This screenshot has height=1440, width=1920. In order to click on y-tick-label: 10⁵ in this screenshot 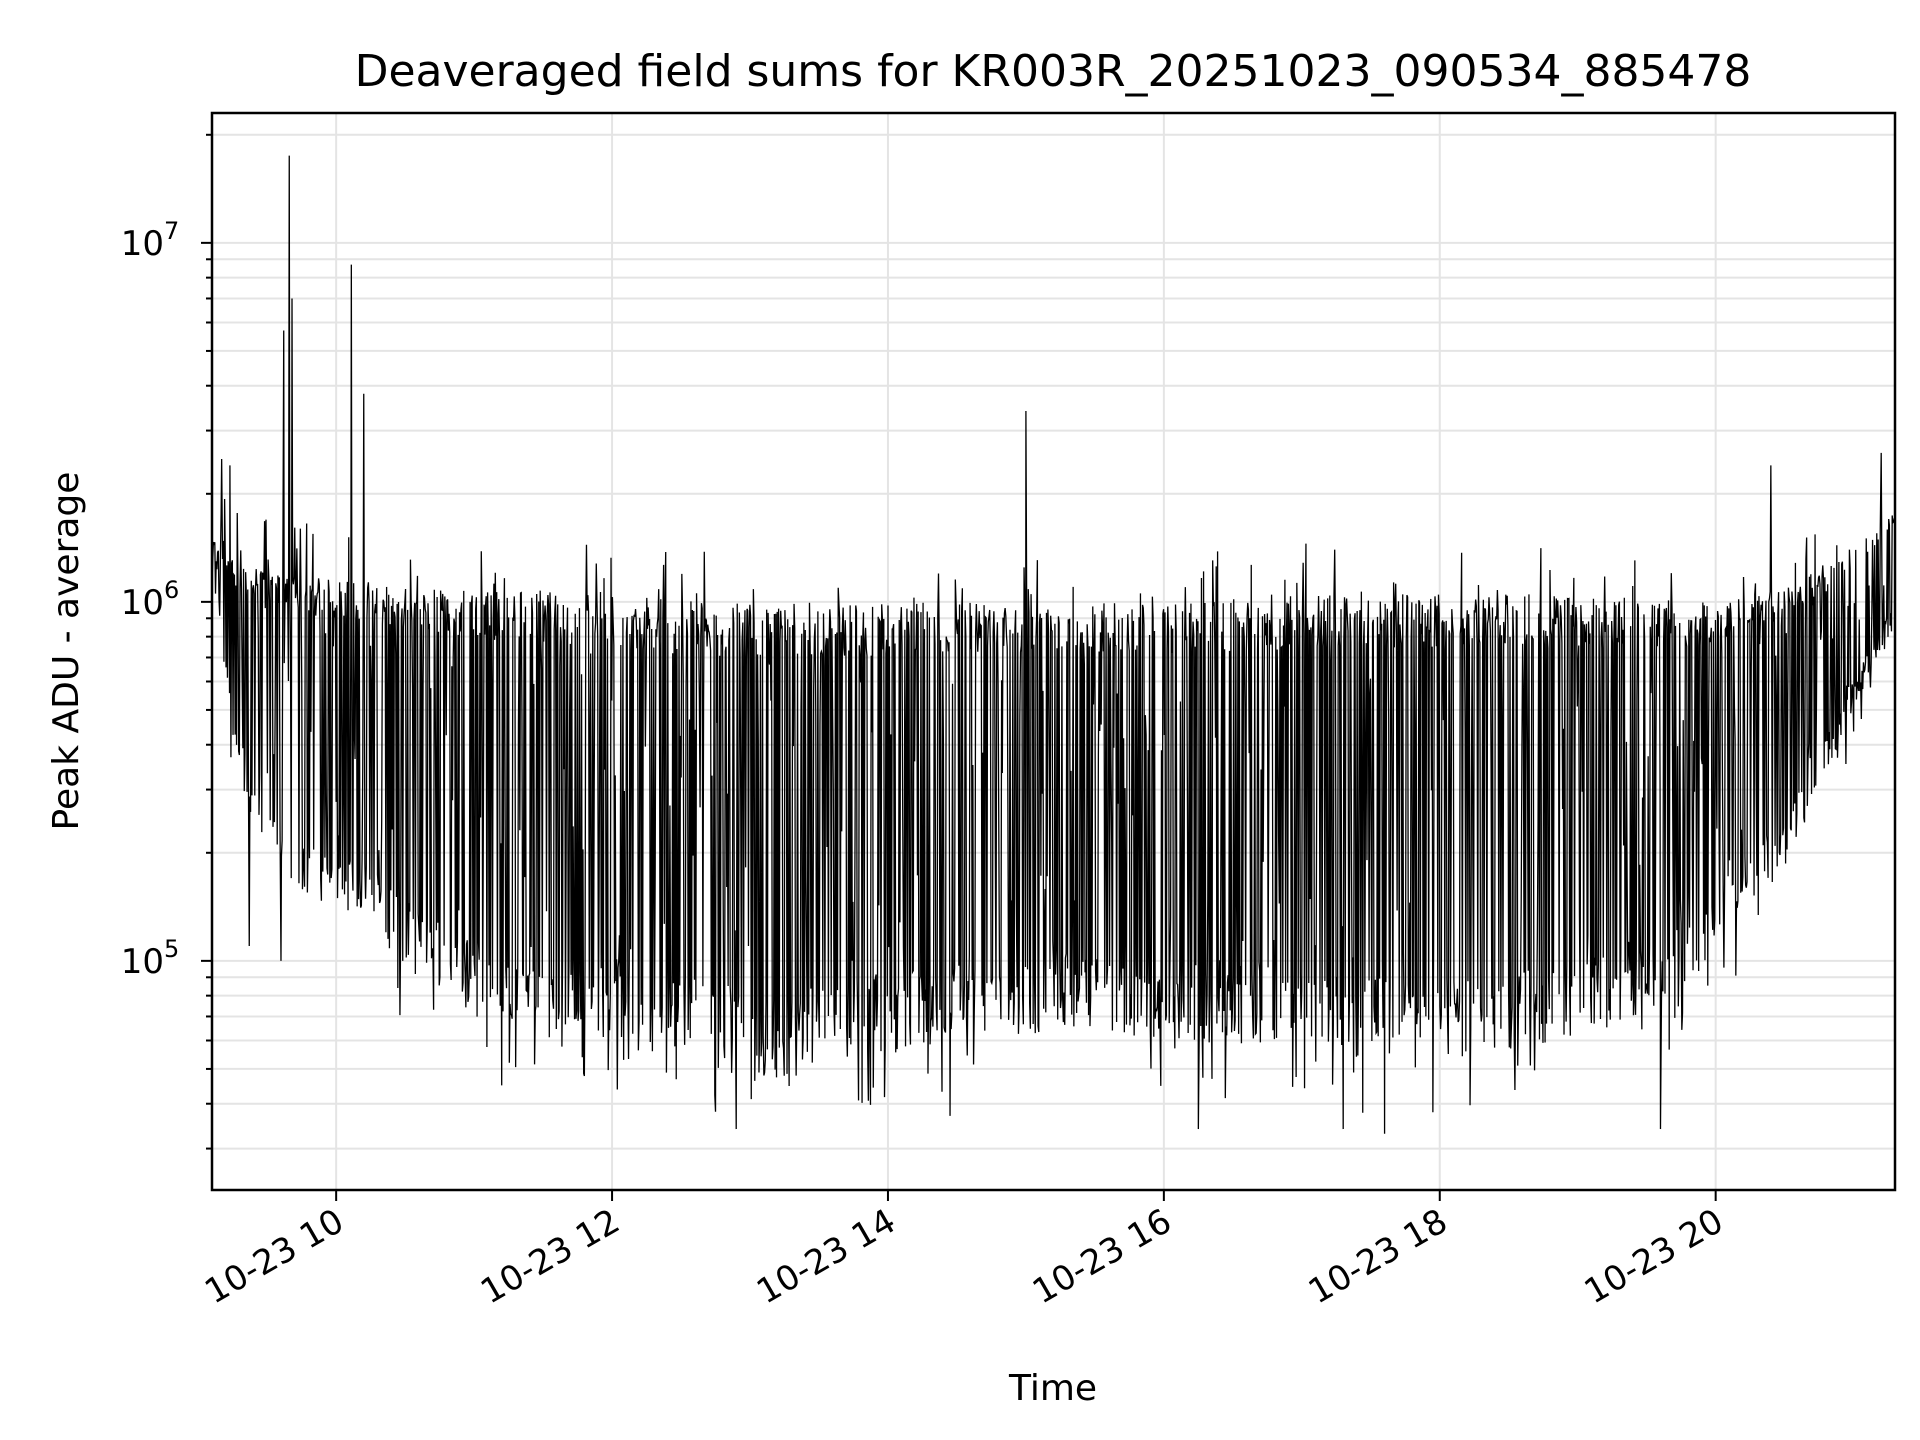, I will do `click(150, 958)`.